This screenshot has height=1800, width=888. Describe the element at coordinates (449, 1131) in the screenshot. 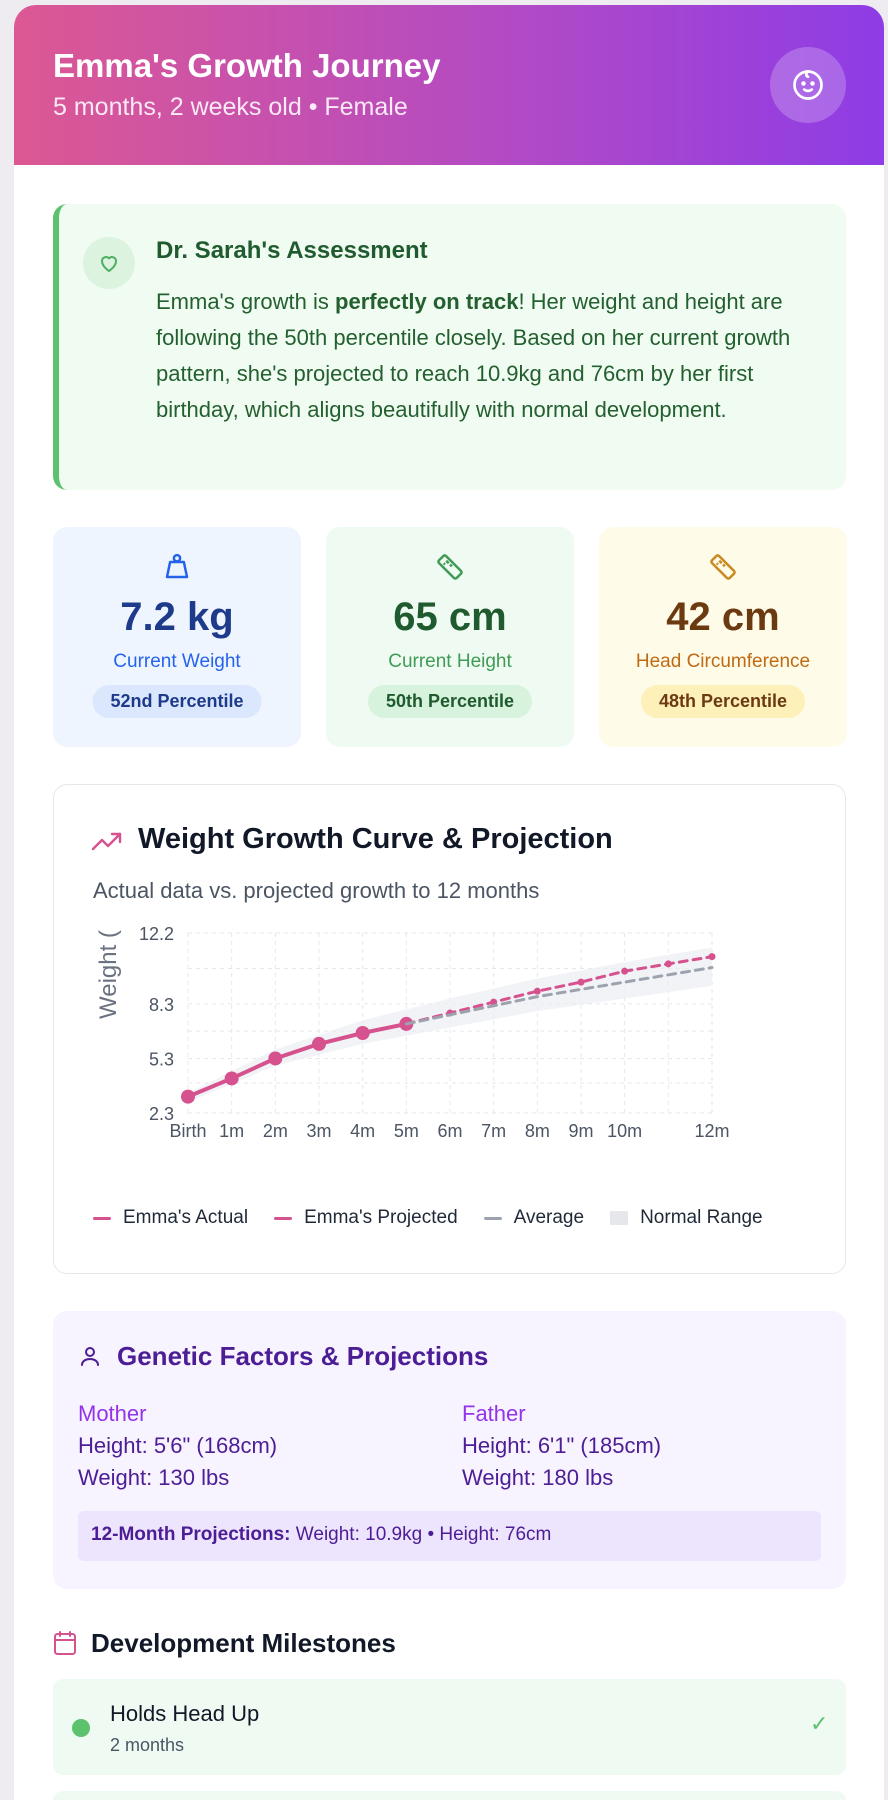

I see `x-tick-label: 6m` at that location.